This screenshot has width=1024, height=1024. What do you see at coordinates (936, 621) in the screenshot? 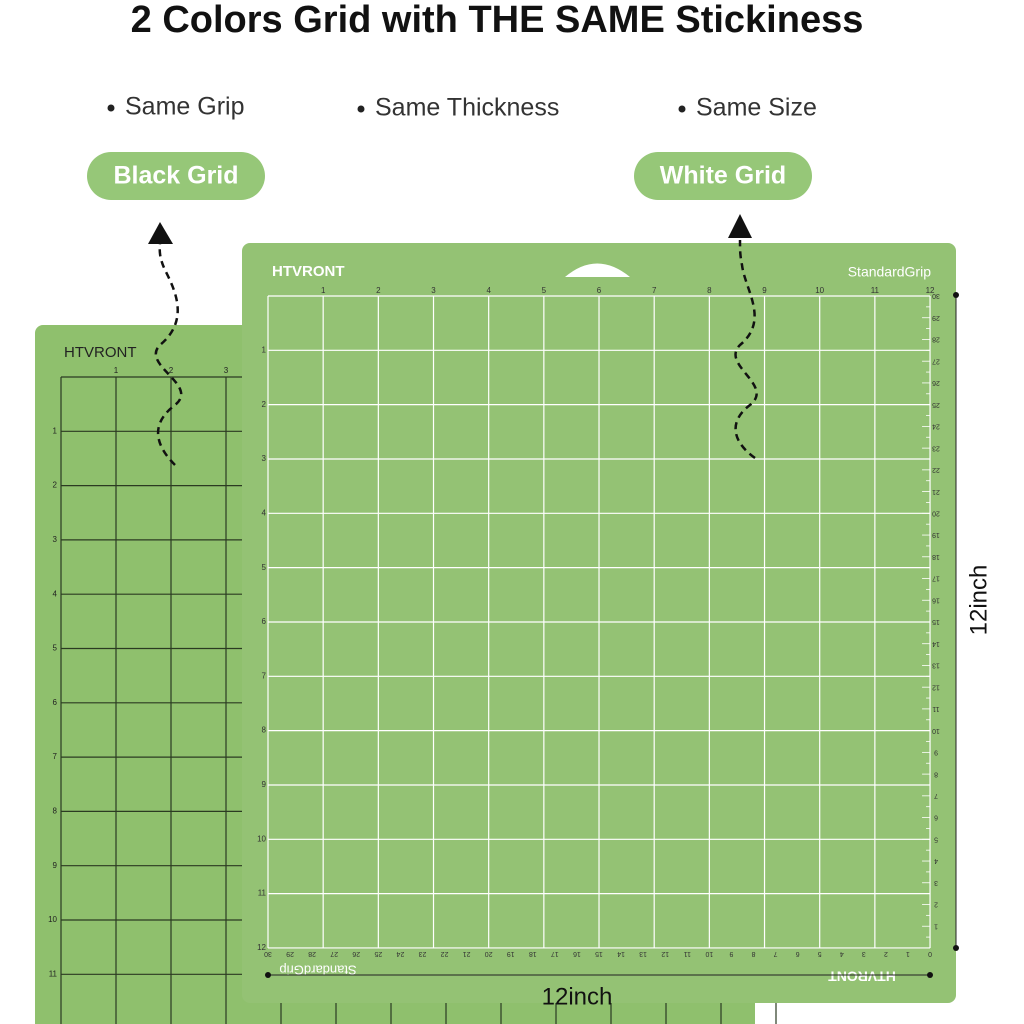
I see `ruler-label: 15` at bounding box center [936, 621].